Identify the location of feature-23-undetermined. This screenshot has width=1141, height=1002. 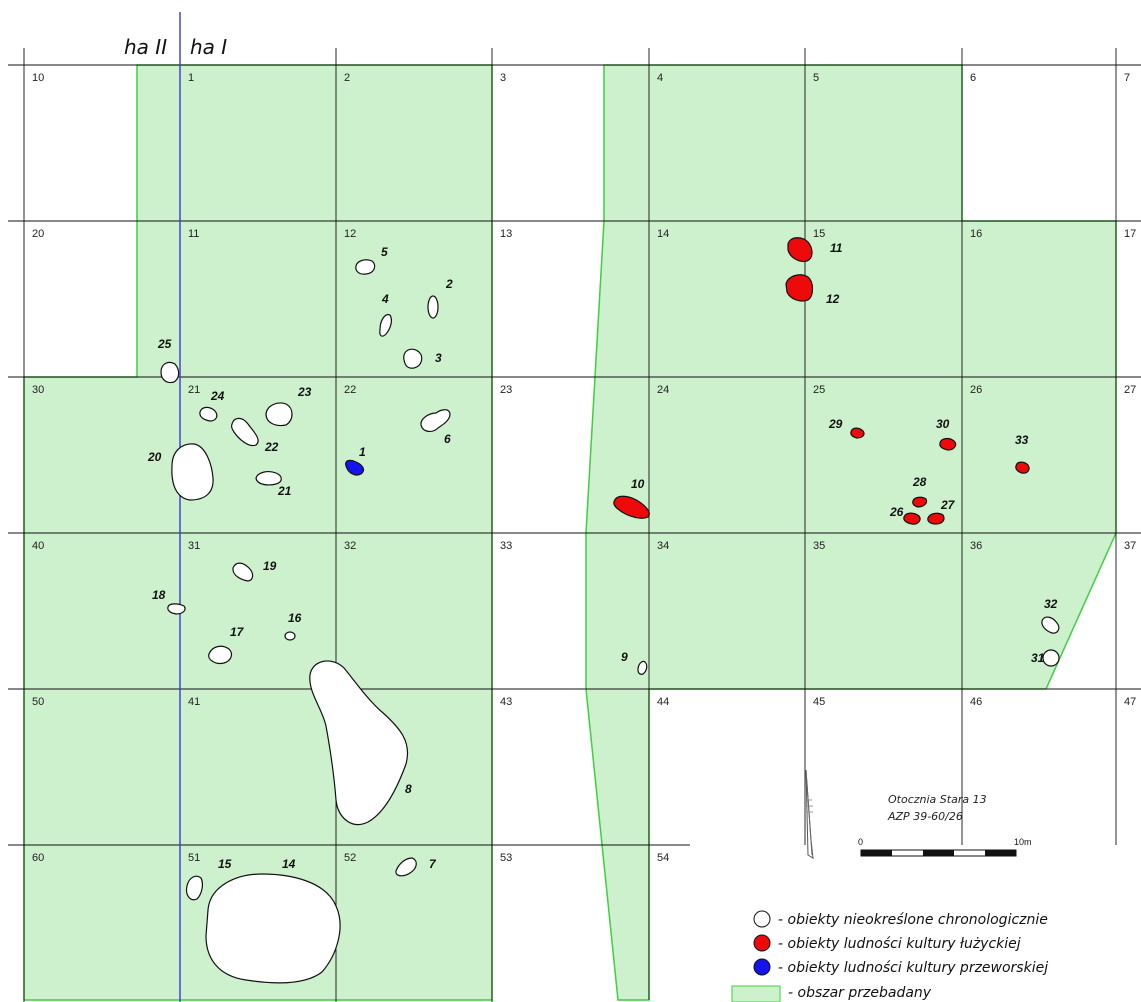
(279, 414).